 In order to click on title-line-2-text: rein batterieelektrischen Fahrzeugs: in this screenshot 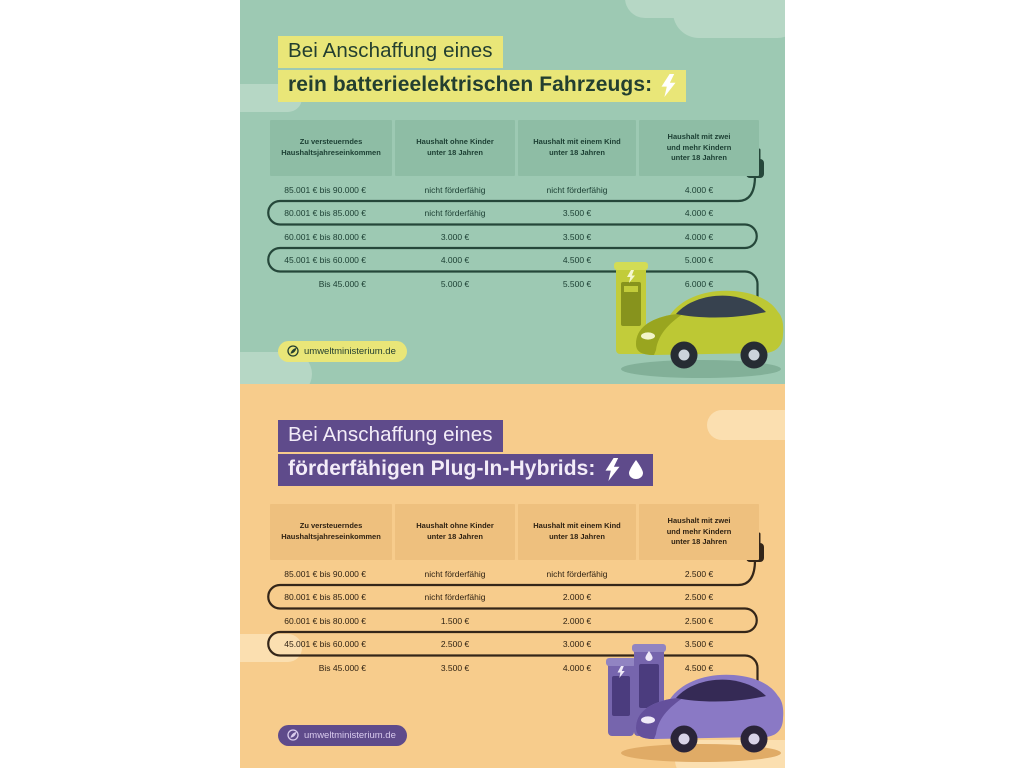, I will do `click(470, 84)`.